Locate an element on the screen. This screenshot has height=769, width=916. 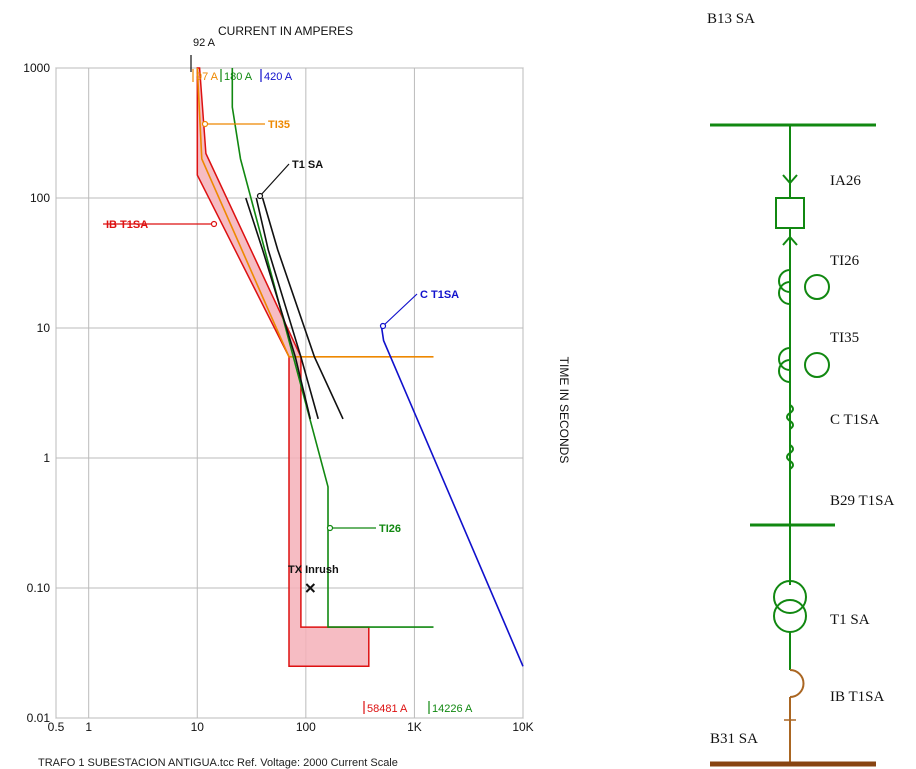
x-tick-label: 1K is located at coordinates (414, 727).